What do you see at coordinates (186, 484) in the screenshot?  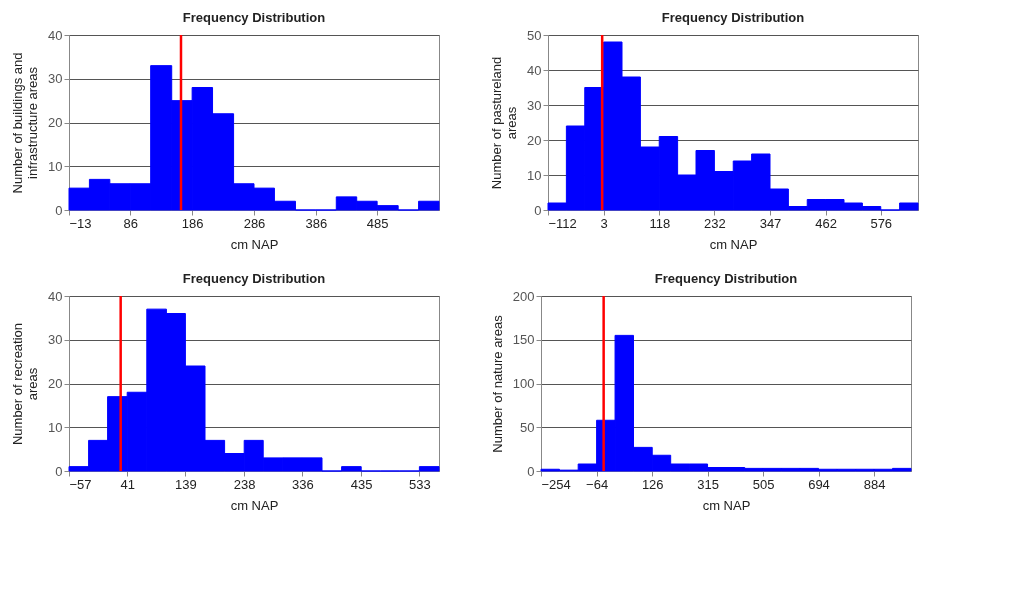 I see `x-tick-label: 139` at bounding box center [186, 484].